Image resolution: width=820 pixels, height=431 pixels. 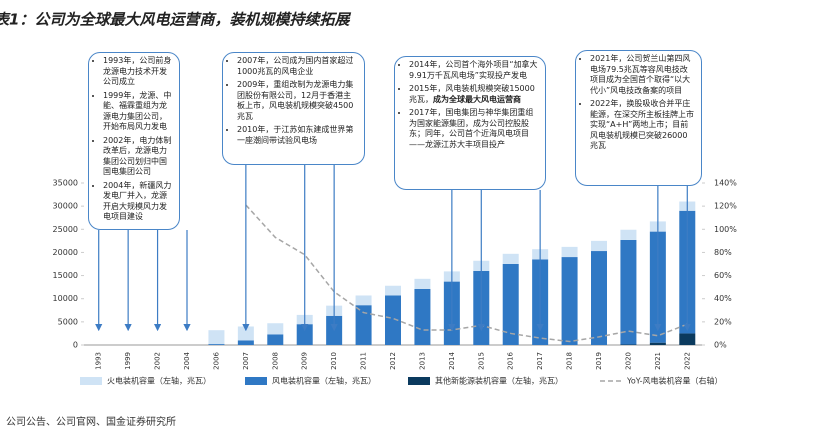 I want to click on y2-tick-label: 0%, so click(x=720, y=345).